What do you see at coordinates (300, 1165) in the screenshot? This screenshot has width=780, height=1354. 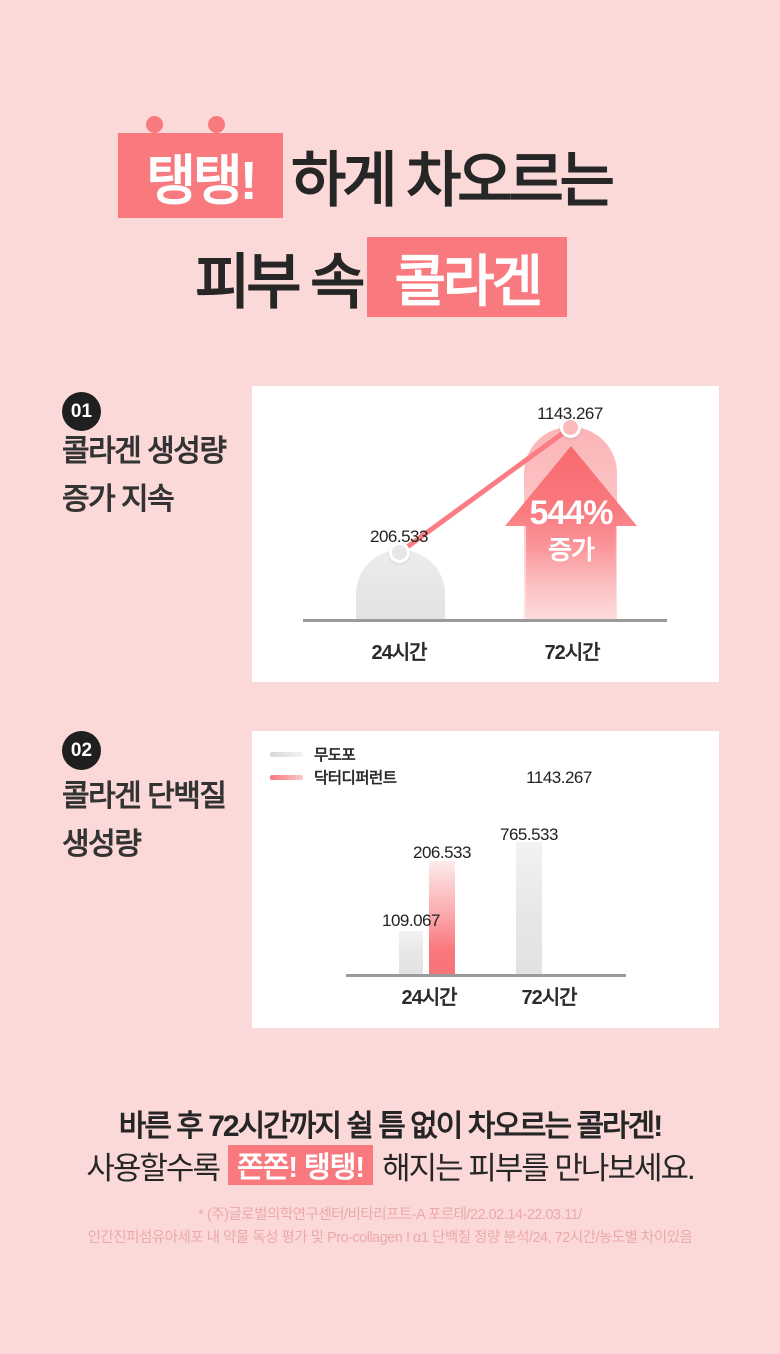 I see `footer-highlight-box: 쫀쫀! 탱탱!` at bounding box center [300, 1165].